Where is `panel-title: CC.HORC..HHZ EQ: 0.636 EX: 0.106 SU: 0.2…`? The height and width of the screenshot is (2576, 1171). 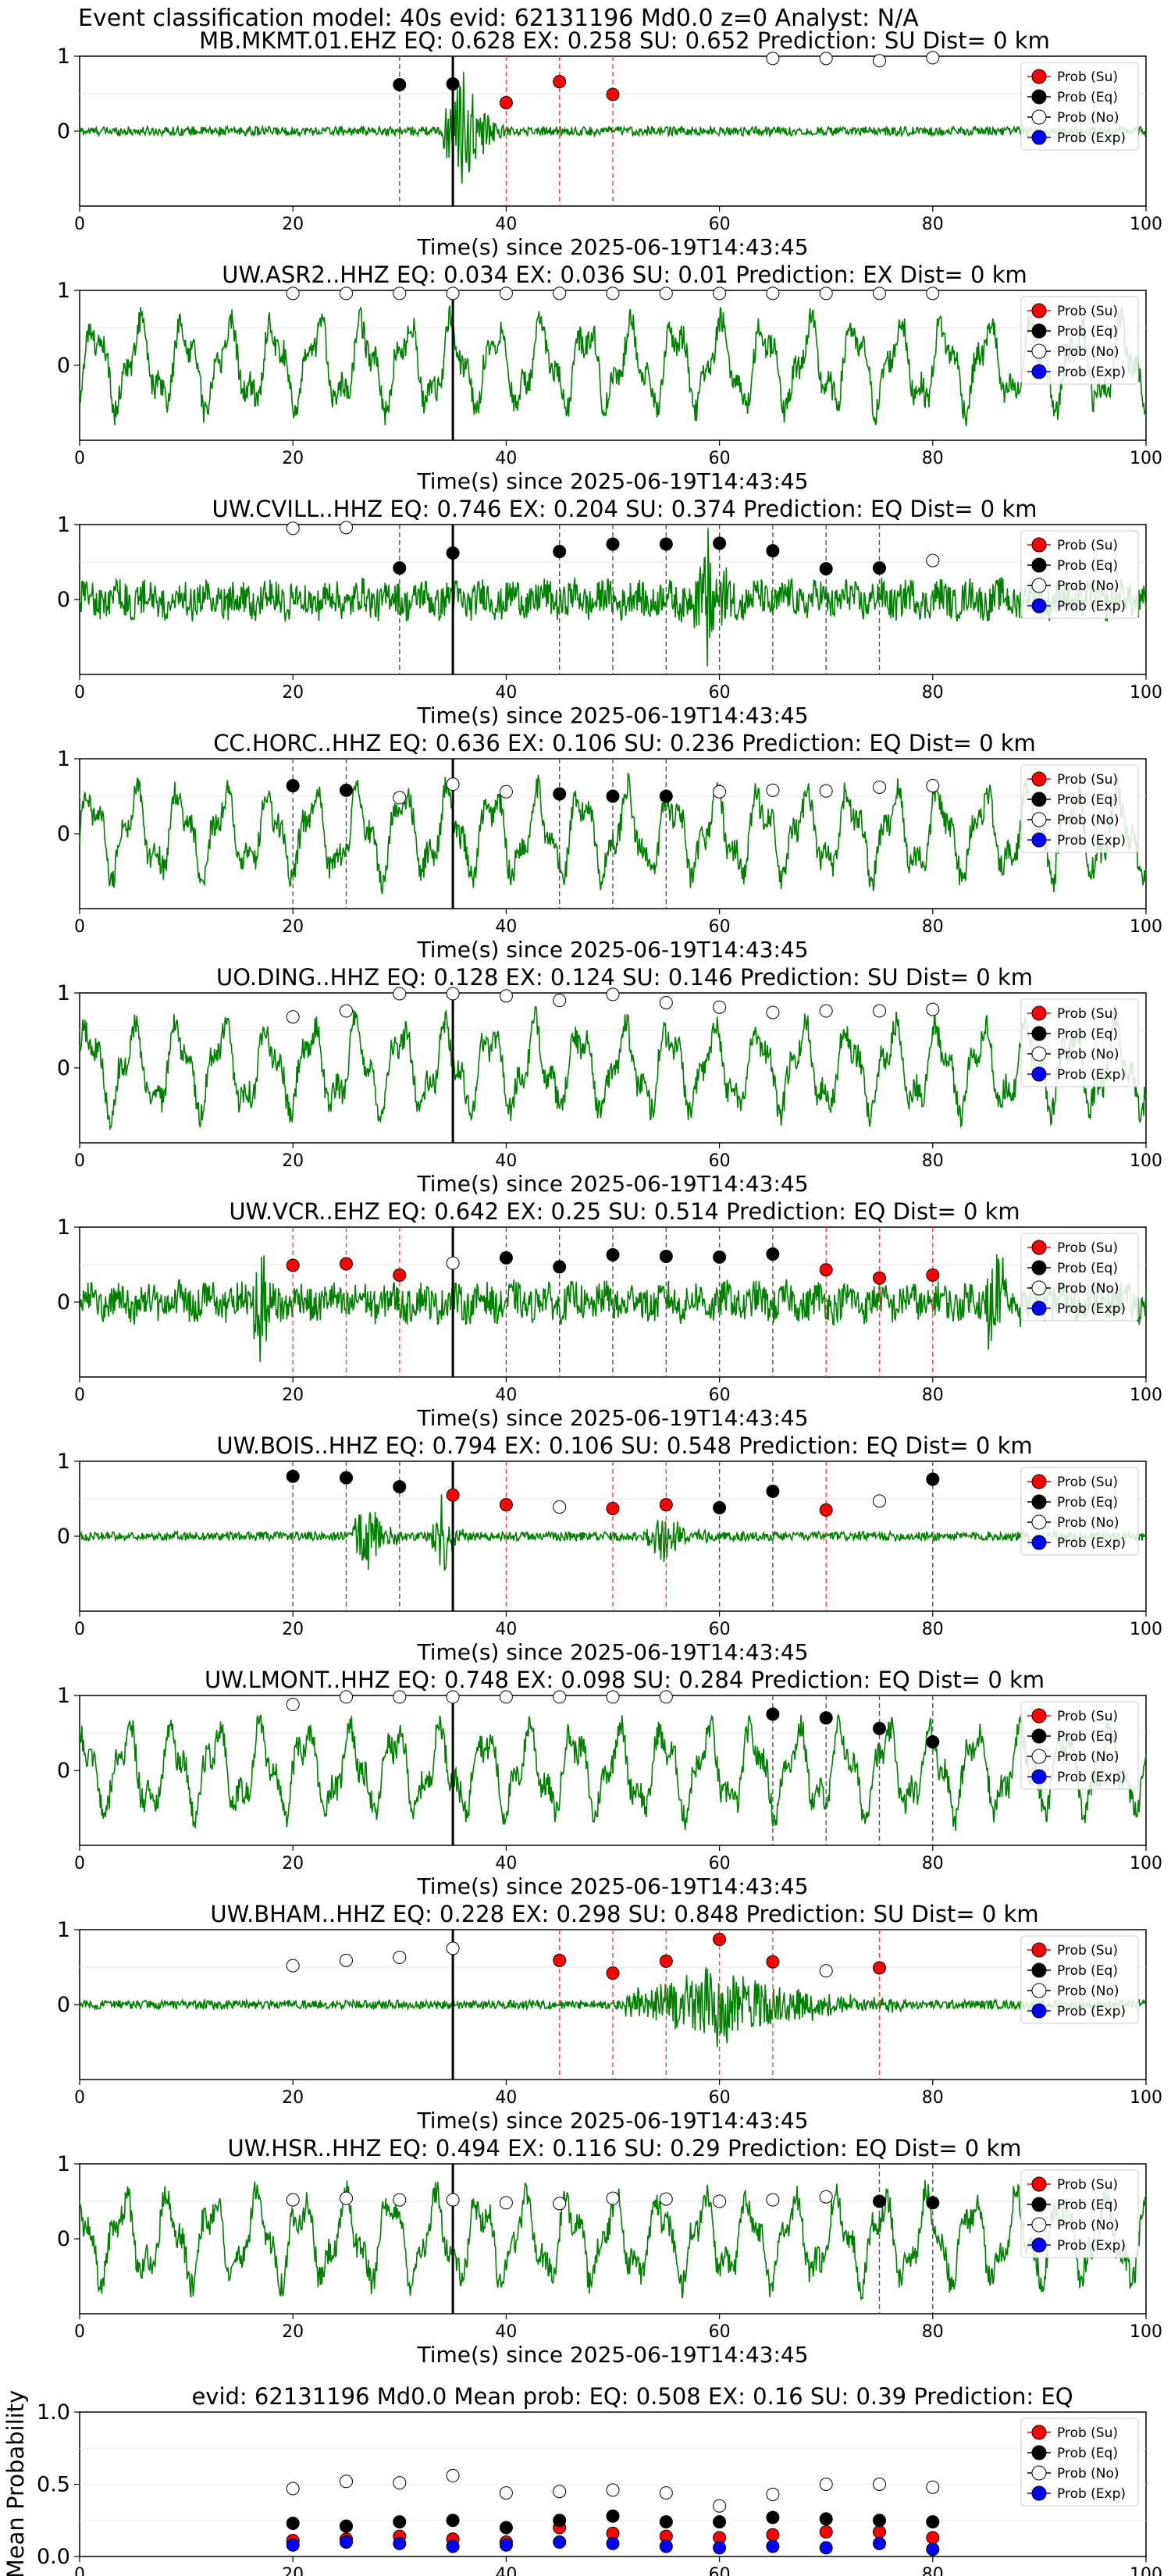 panel-title: CC.HORC..HHZ EQ: 0.636 EX: 0.106 SU: 0.2… is located at coordinates (624, 743).